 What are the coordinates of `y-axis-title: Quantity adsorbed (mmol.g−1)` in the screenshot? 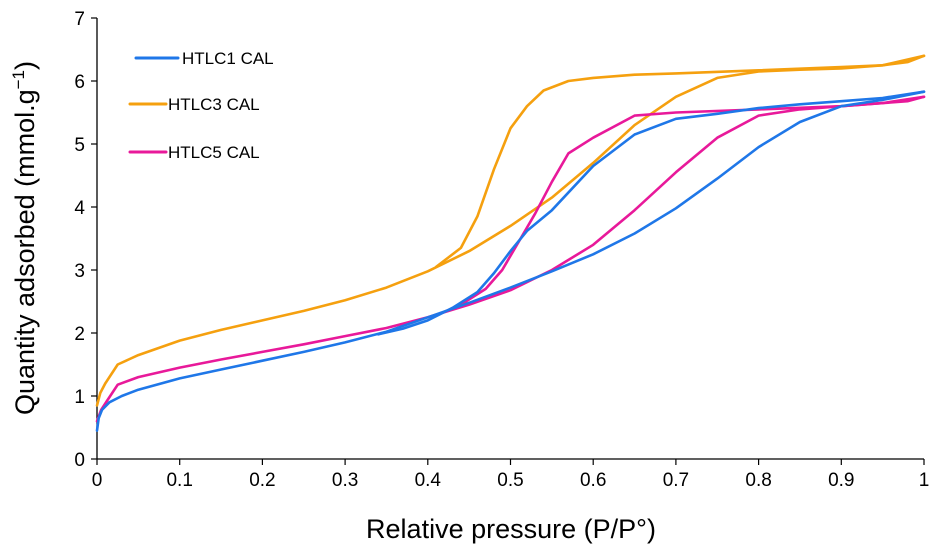 It's located at (24, 238).